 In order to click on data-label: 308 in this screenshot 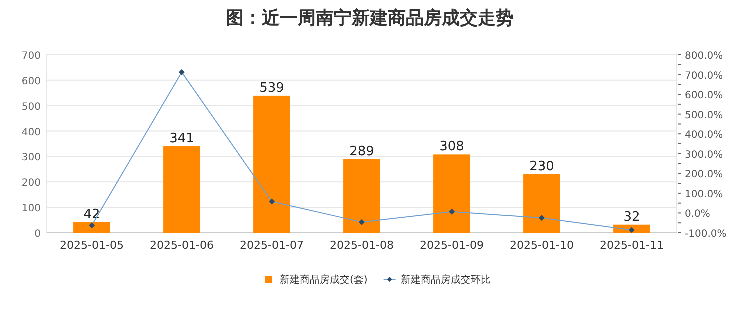, I will do `click(452, 147)`.